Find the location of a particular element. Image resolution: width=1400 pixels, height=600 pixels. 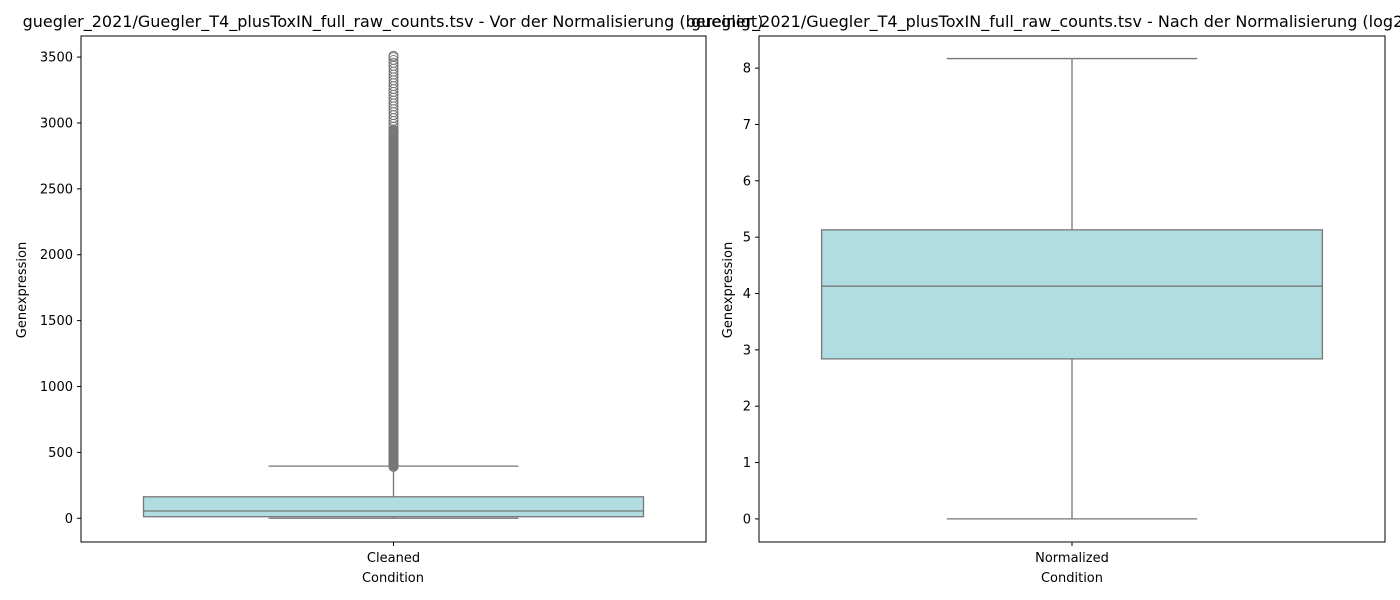

right-y-axis-label: Genexpression is located at coordinates (728, 290).